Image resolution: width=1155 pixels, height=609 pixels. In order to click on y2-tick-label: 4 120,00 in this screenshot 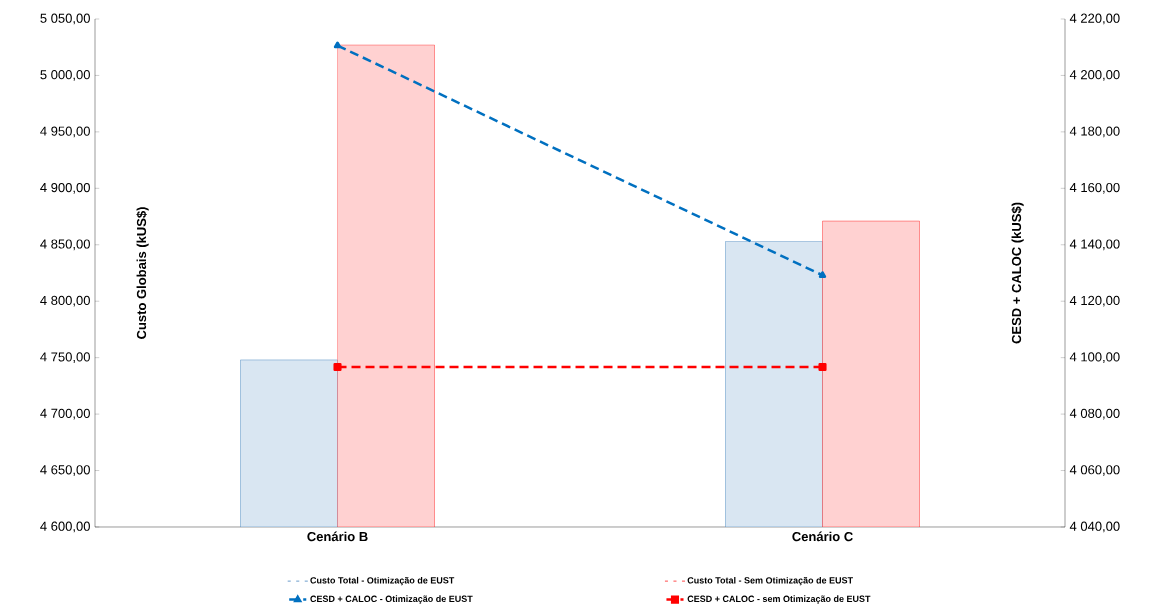, I will do `click(1094, 301)`.